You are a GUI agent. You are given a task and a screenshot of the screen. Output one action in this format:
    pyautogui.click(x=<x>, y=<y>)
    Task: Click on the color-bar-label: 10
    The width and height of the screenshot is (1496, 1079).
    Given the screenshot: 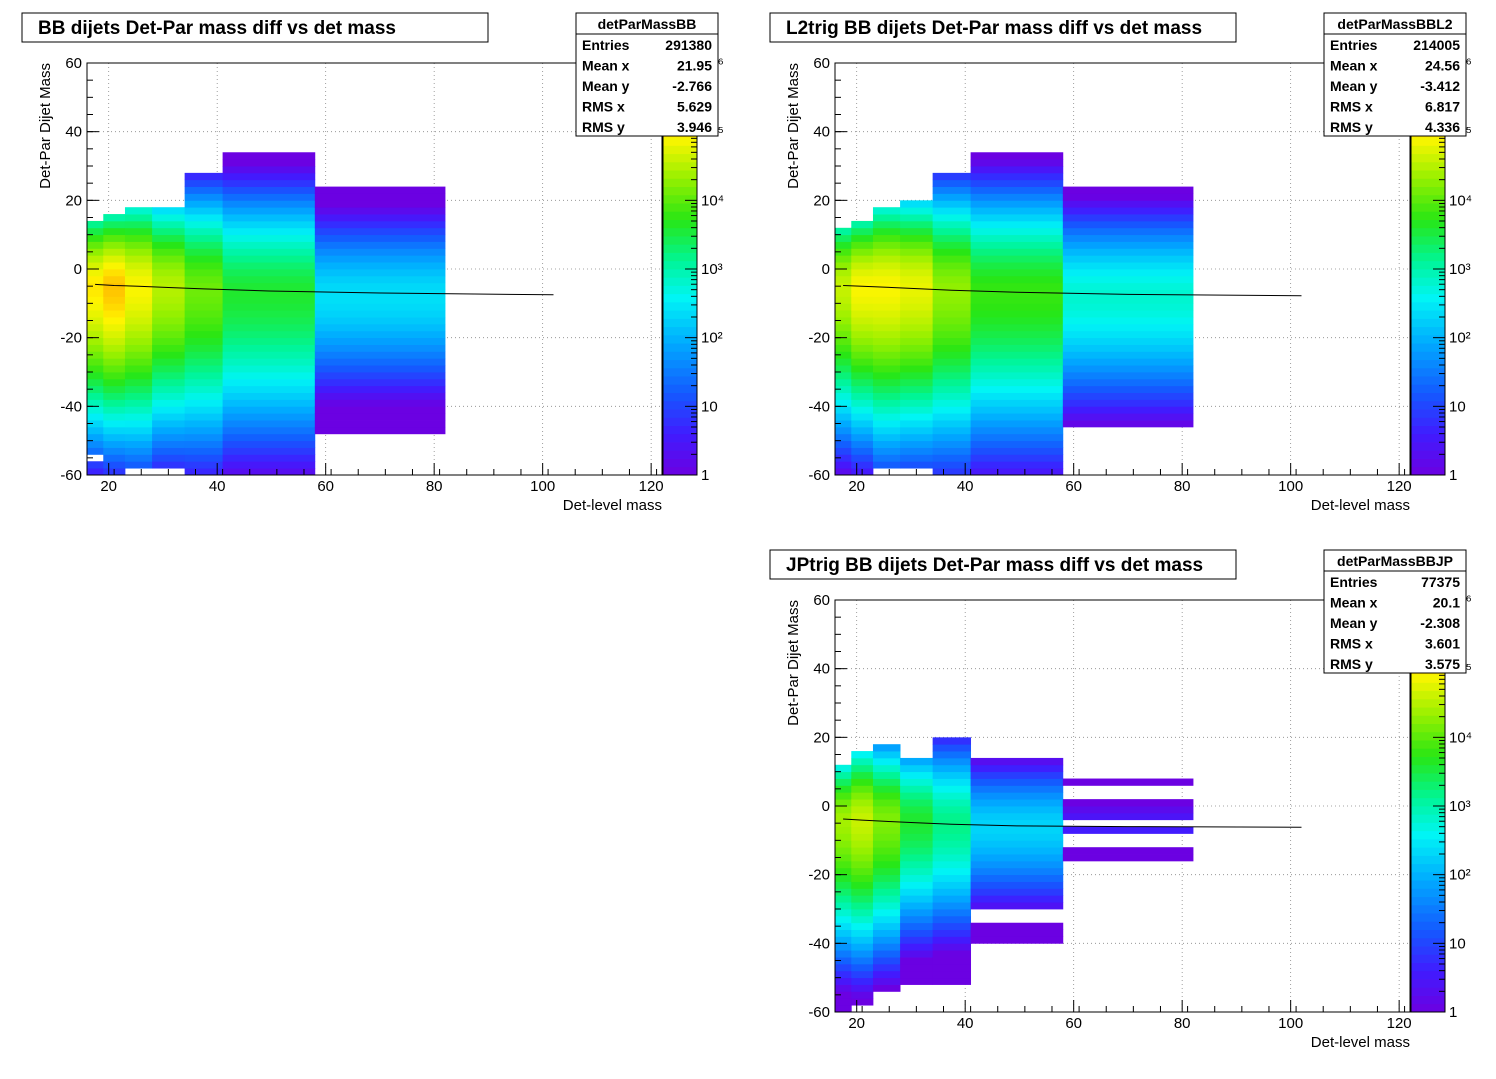 What is the action you would take?
    pyautogui.click(x=1457, y=406)
    